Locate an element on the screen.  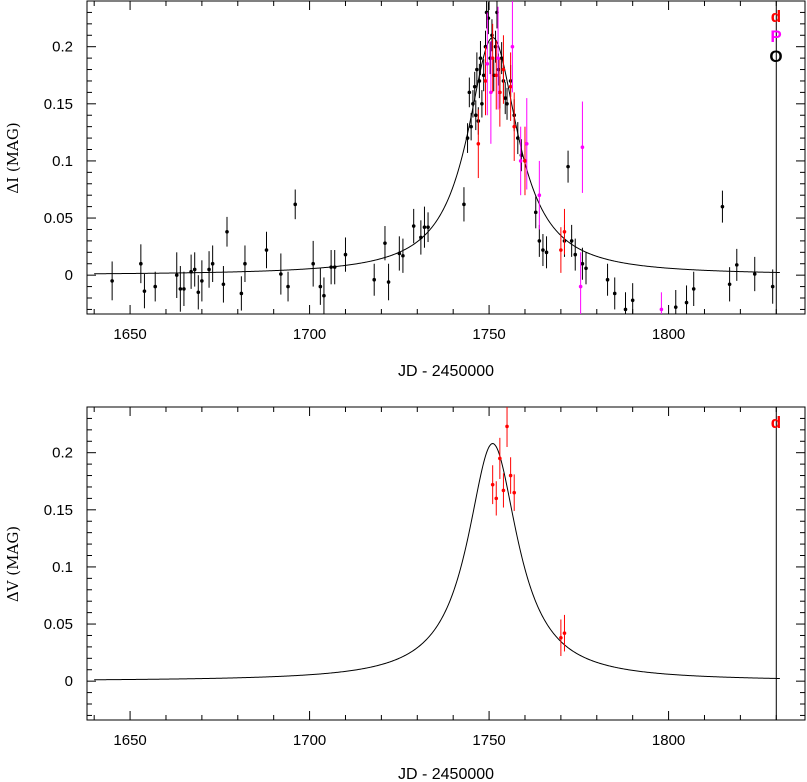
x-tick-label: 1800 is located at coordinates (668, 740).